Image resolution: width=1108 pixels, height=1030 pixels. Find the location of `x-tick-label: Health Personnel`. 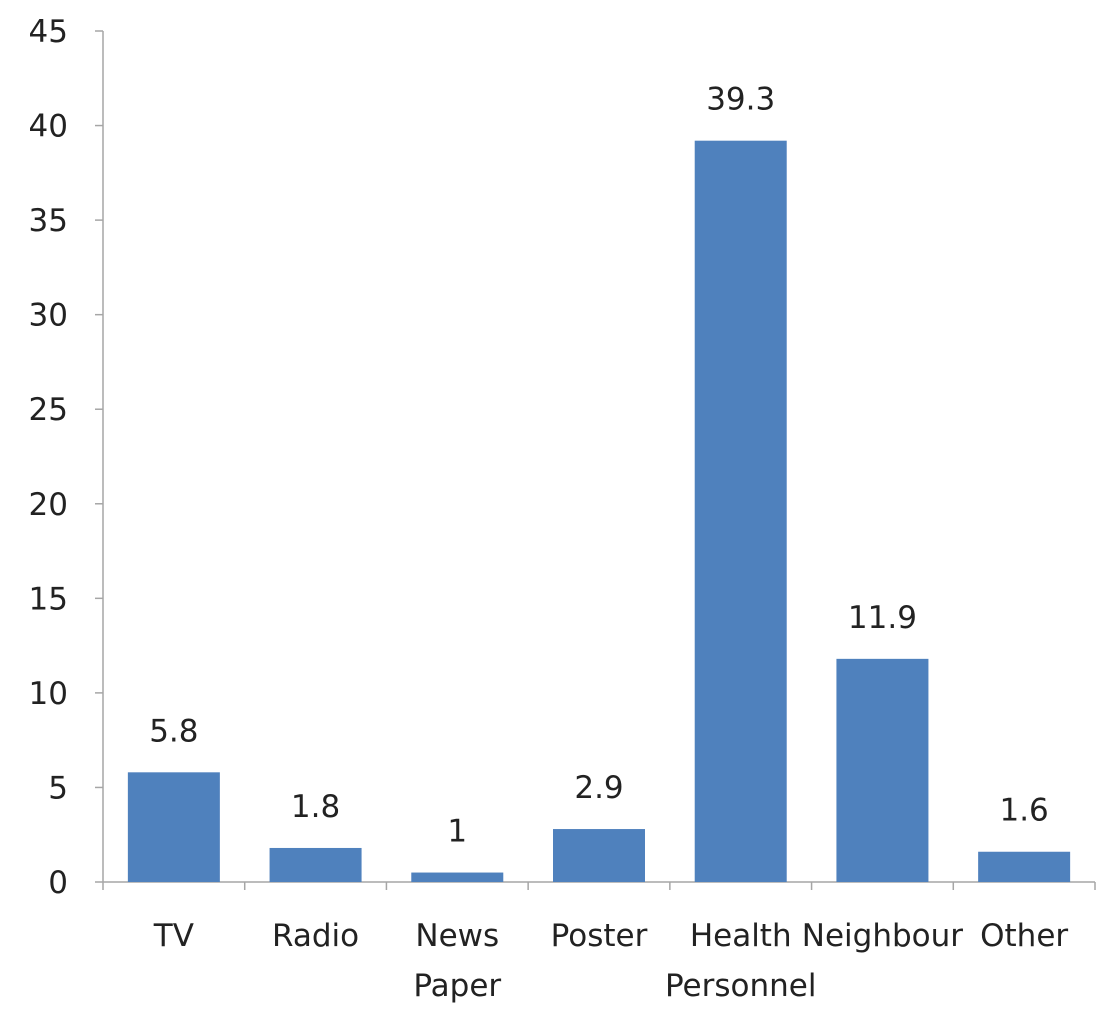

x-tick-label: Health Personnel is located at coordinates (741, 961).